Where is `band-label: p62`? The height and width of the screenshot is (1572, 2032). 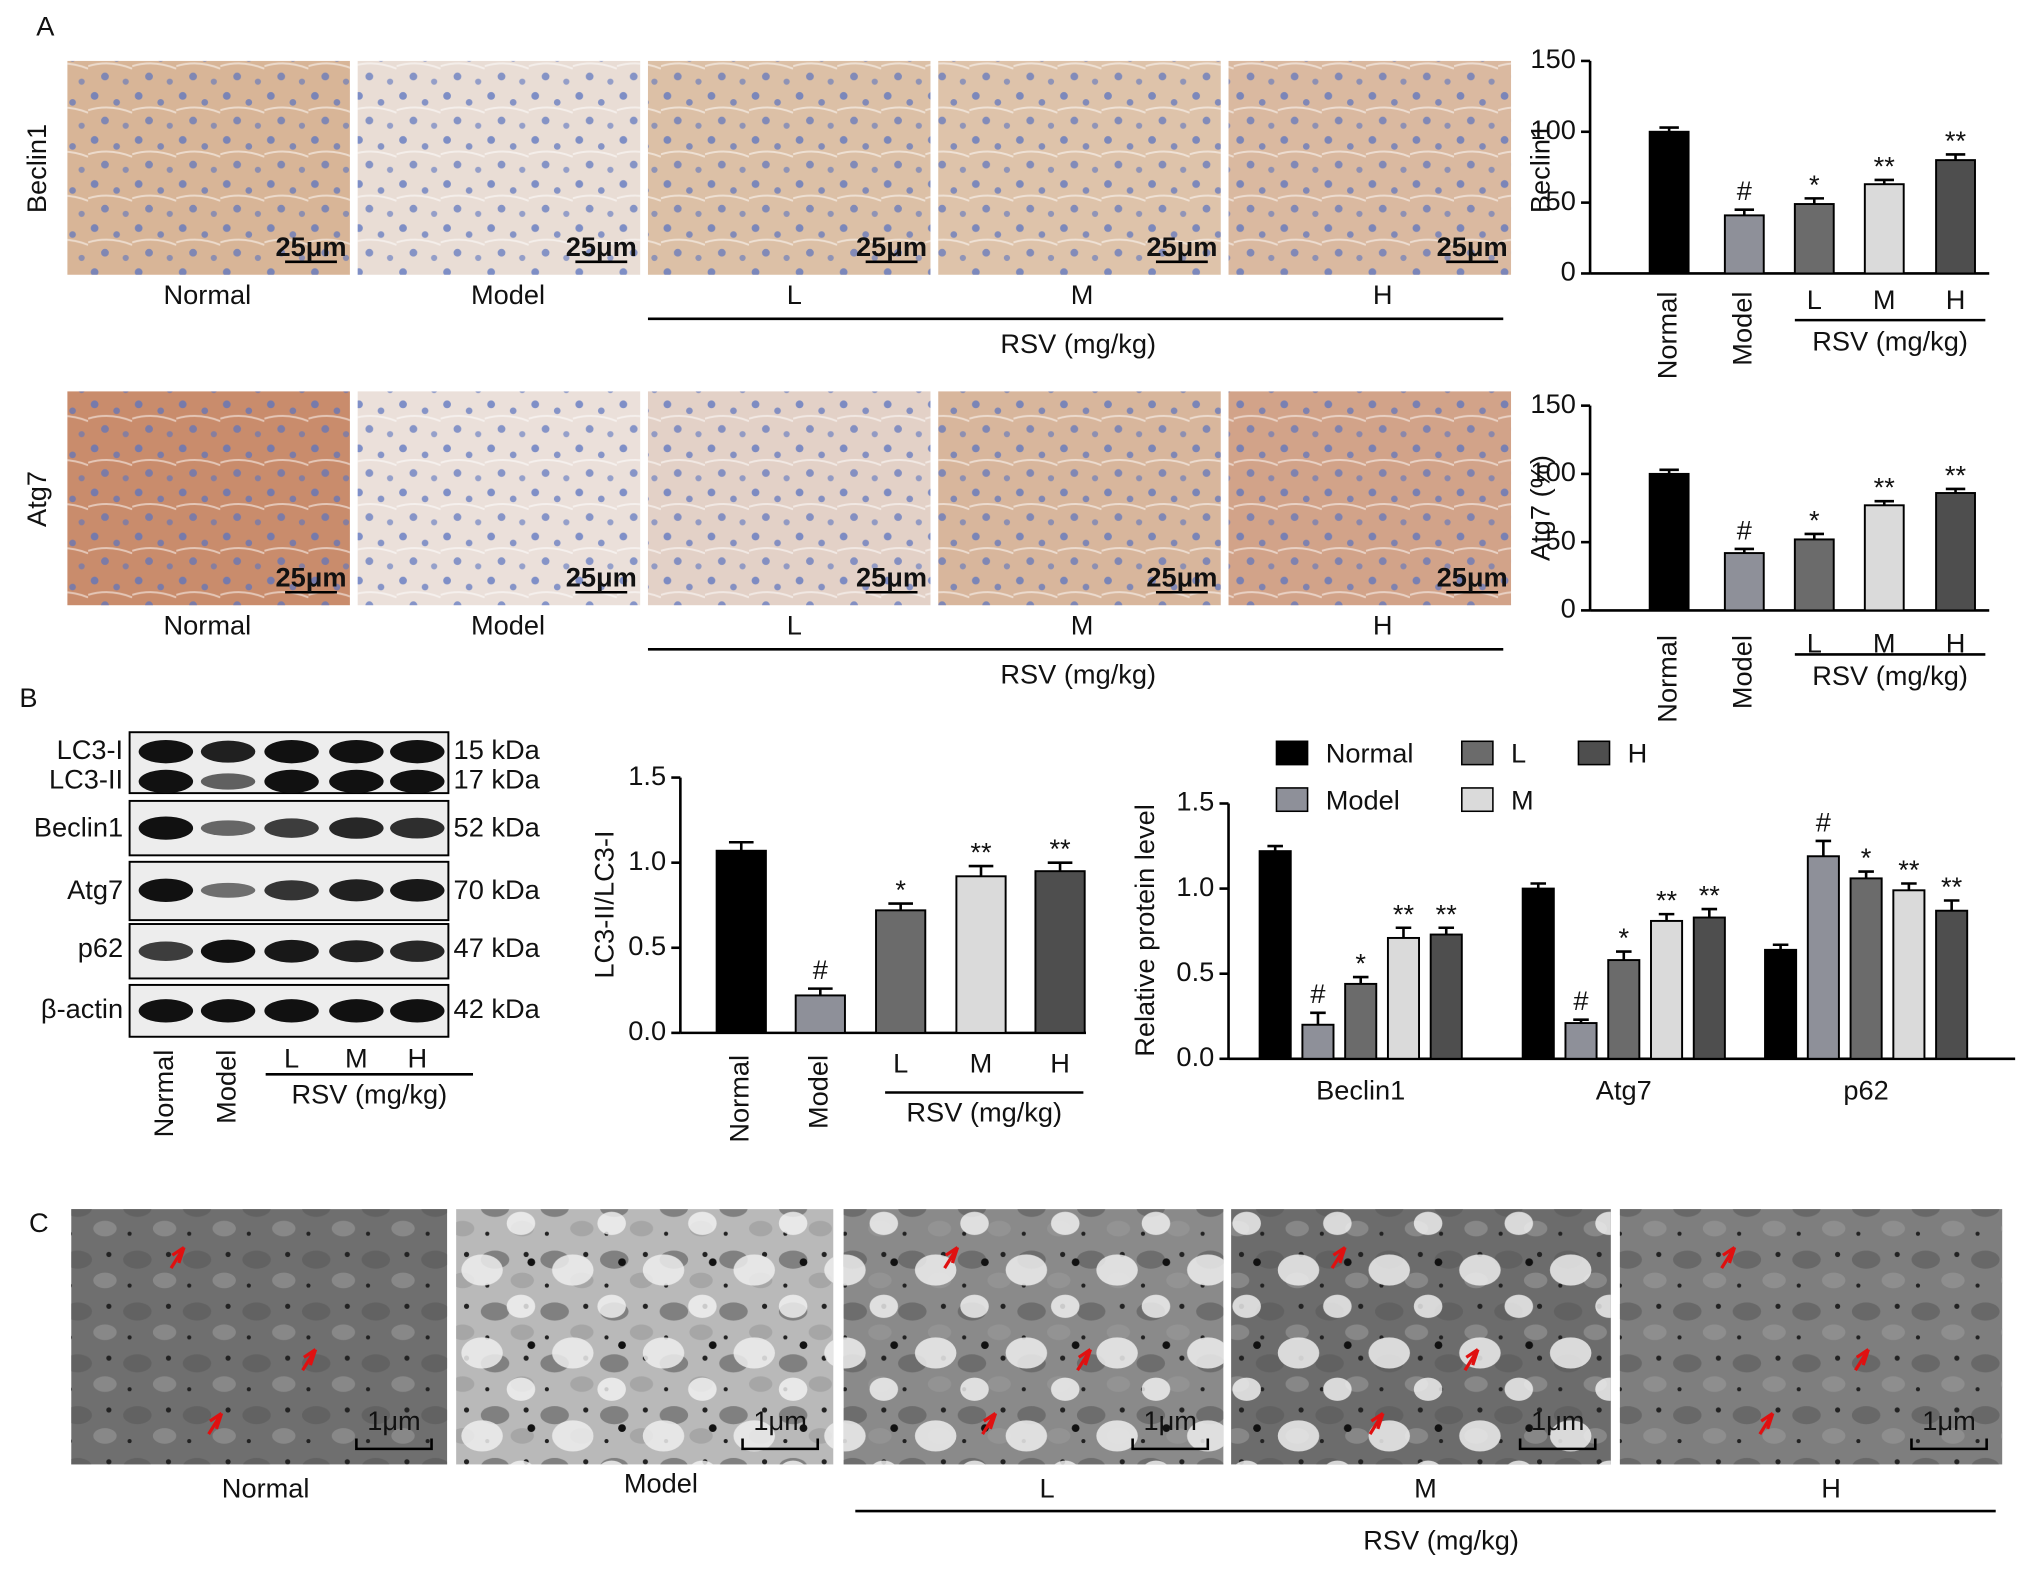 band-label: p62 is located at coordinates (100, 947).